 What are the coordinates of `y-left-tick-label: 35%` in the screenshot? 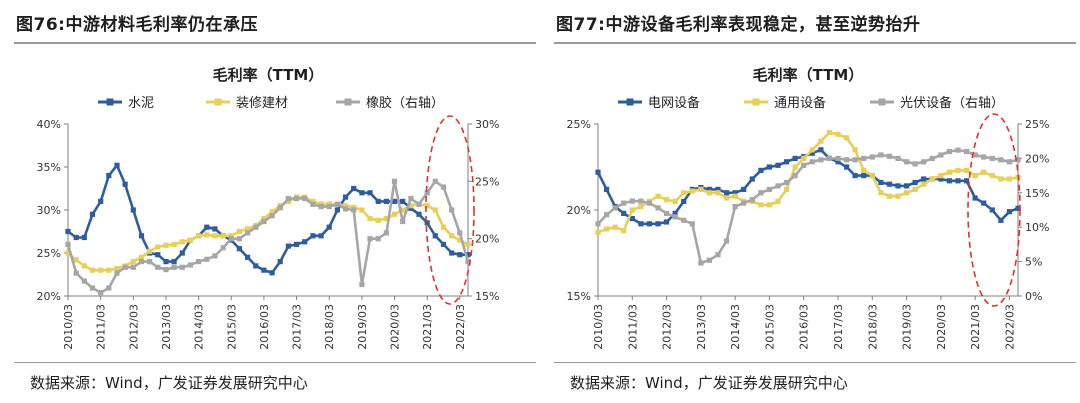 It's located at (49, 167).